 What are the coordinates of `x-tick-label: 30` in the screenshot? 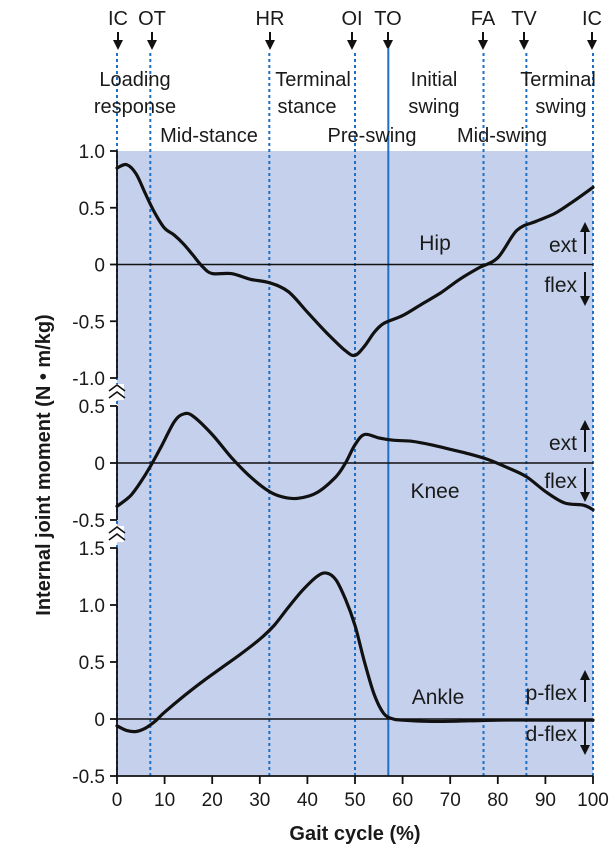 It's located at (259, 800).